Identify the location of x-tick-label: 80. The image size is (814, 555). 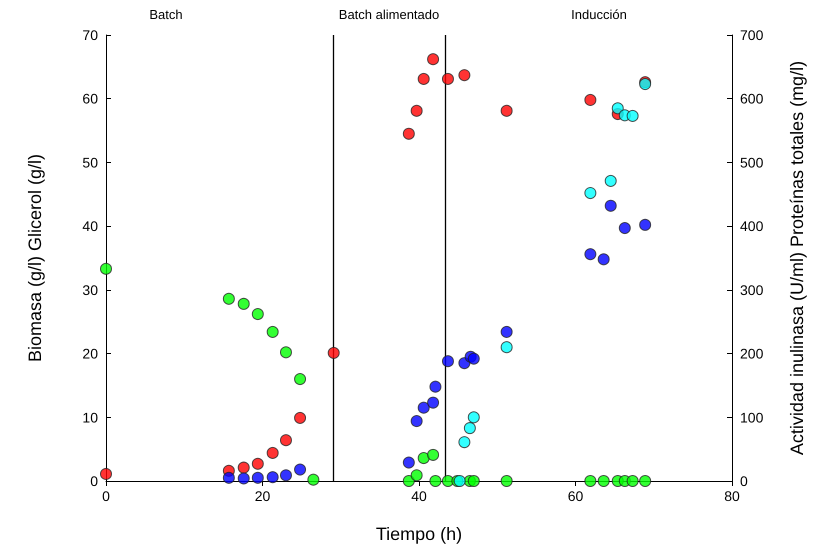
(732, 496).